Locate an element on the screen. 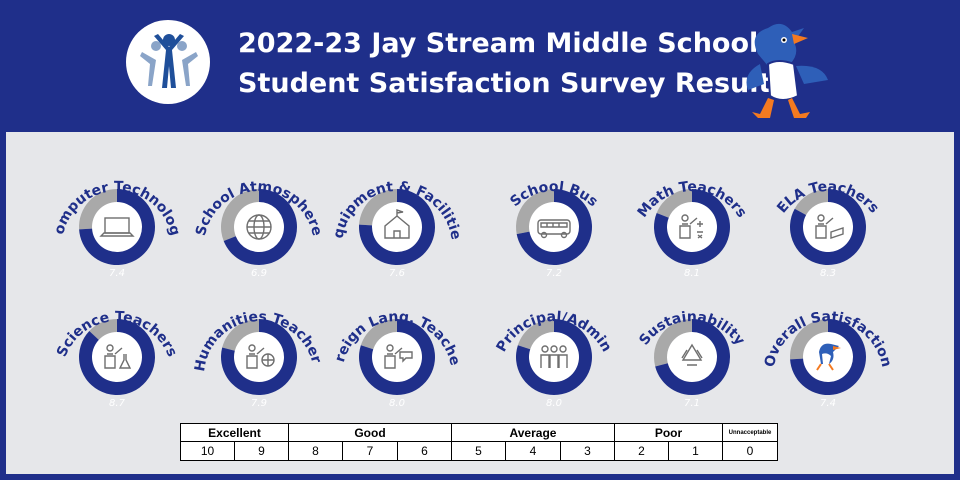 Image resolution: width=960 pixels, height=480 pixels. globe-icon is located at coordinates (259, 227).